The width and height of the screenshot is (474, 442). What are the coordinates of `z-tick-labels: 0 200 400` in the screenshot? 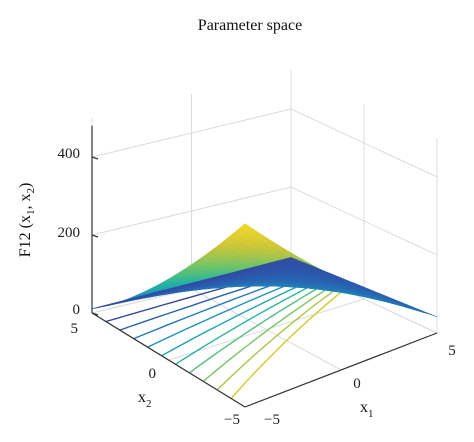 It's located at (69, 232).